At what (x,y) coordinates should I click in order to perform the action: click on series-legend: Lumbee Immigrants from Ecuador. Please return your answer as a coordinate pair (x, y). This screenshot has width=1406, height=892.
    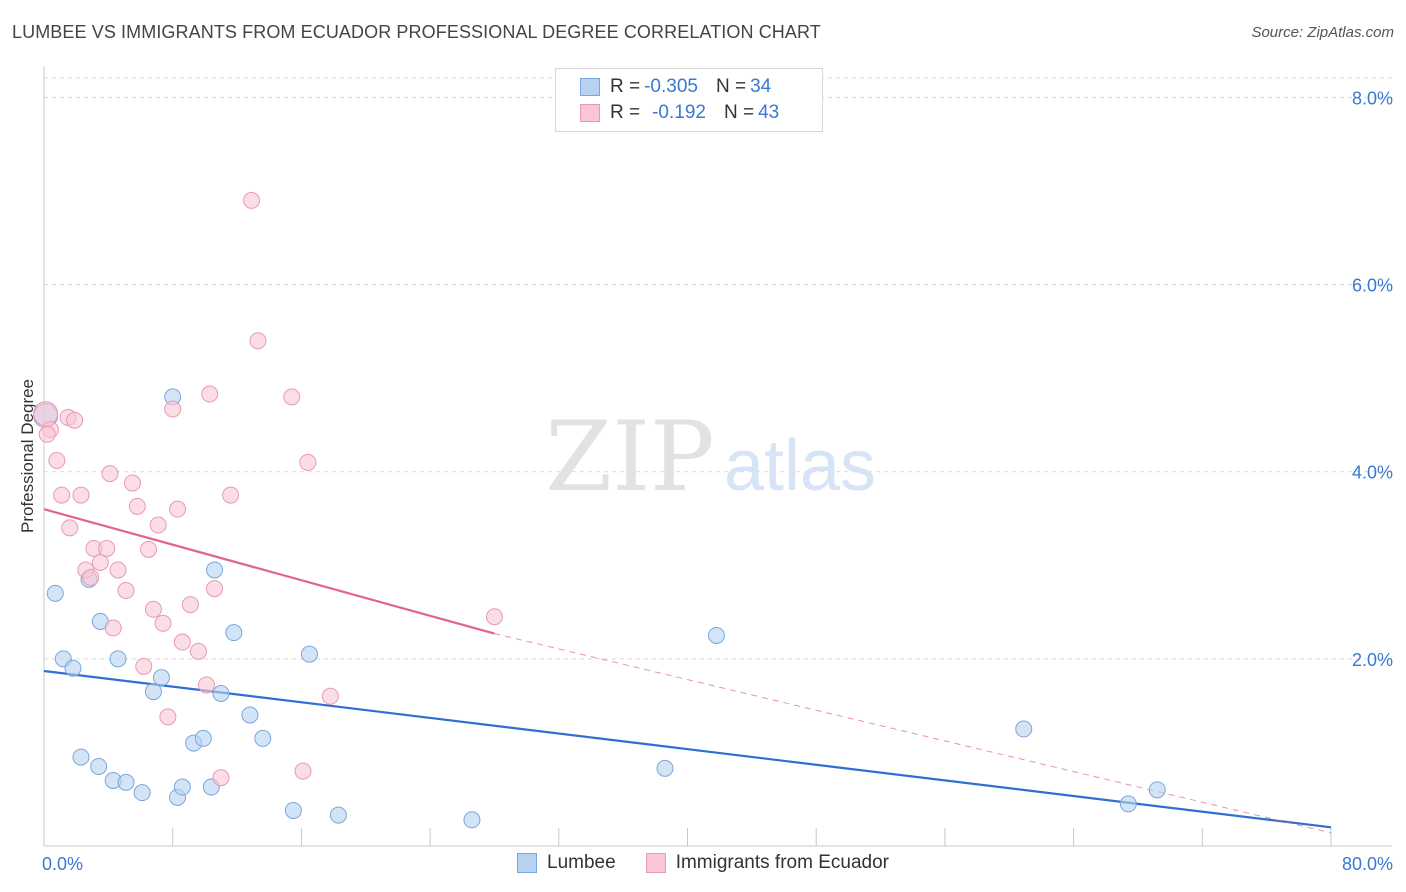
    Looking at the image, I should click on (703, 863).